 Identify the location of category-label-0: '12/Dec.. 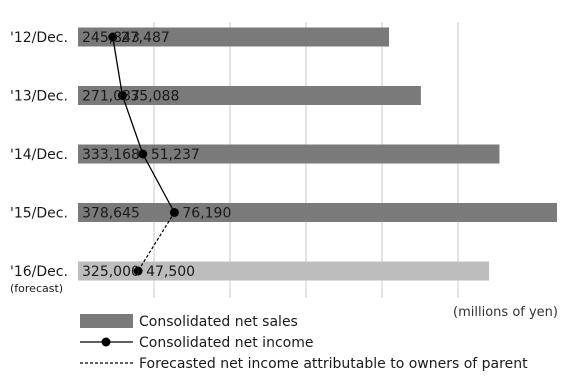
(39, 38).